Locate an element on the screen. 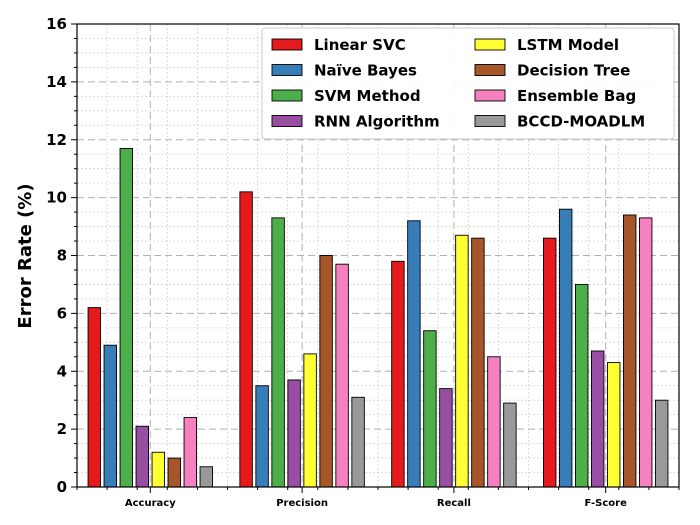  legend-label: BCCD-MOADLM is located at coordinates (581, 122).